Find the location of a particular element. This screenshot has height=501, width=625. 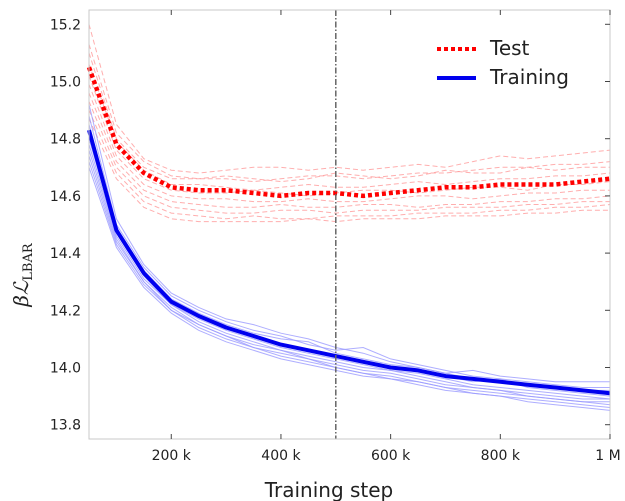

y-tick-label: 14.0 is located at coordinates (65, 369).